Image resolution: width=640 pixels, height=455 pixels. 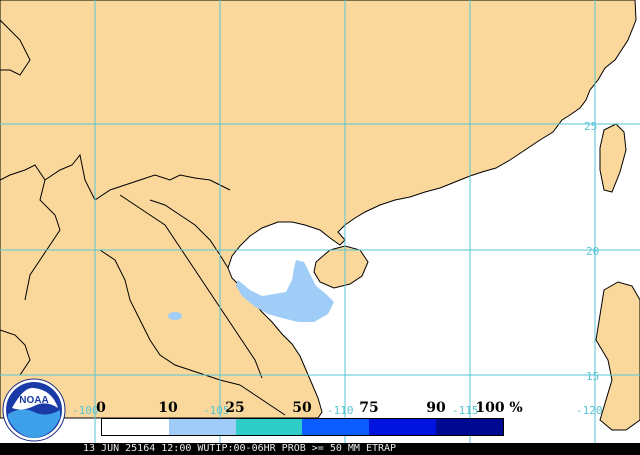 I want to click on noaa-logo: NOAA, so click(x=34, y=410).